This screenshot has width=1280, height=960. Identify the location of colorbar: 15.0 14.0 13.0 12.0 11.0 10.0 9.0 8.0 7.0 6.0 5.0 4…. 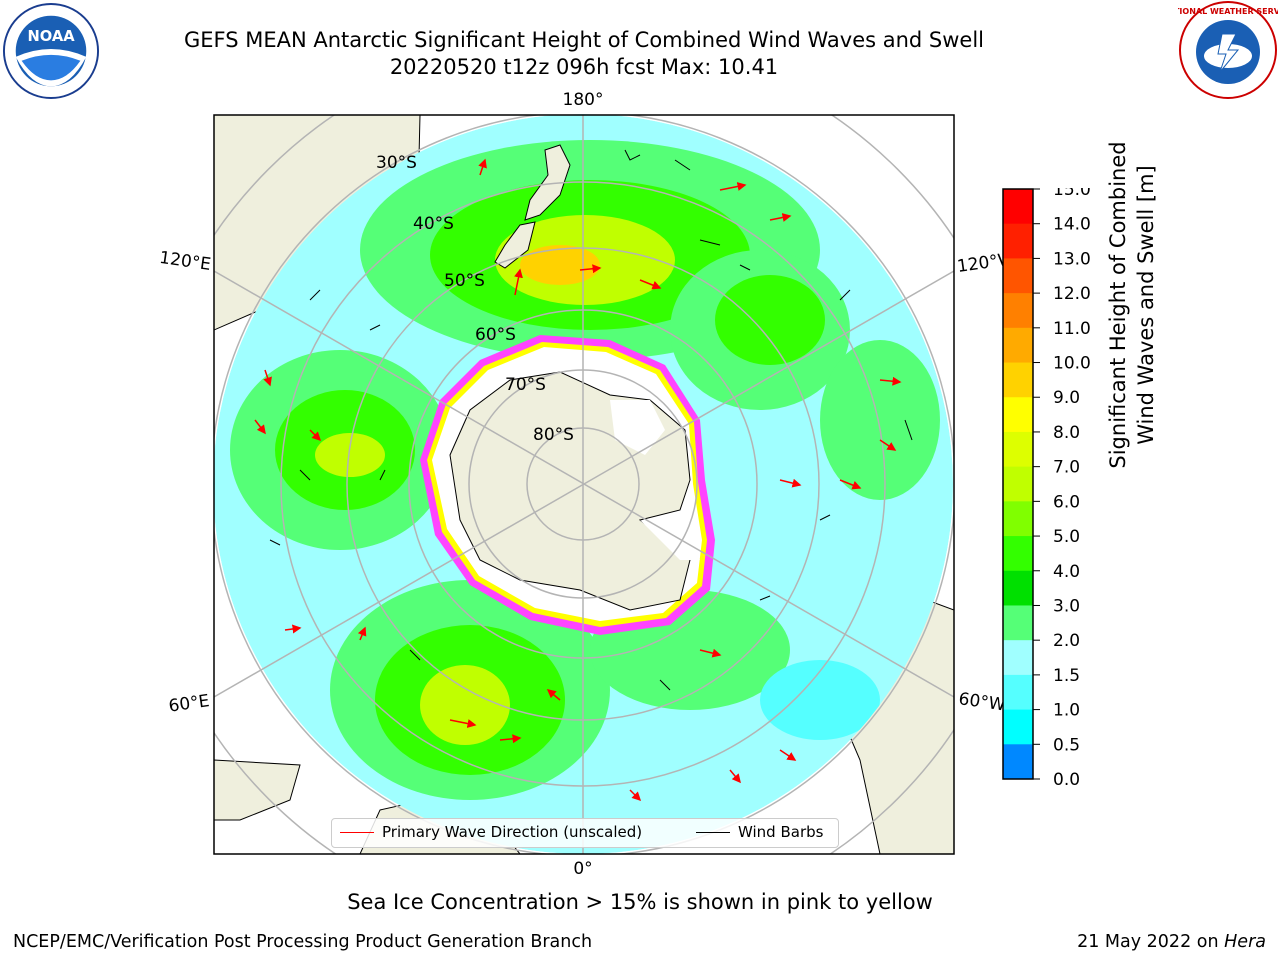
(1046, 488).